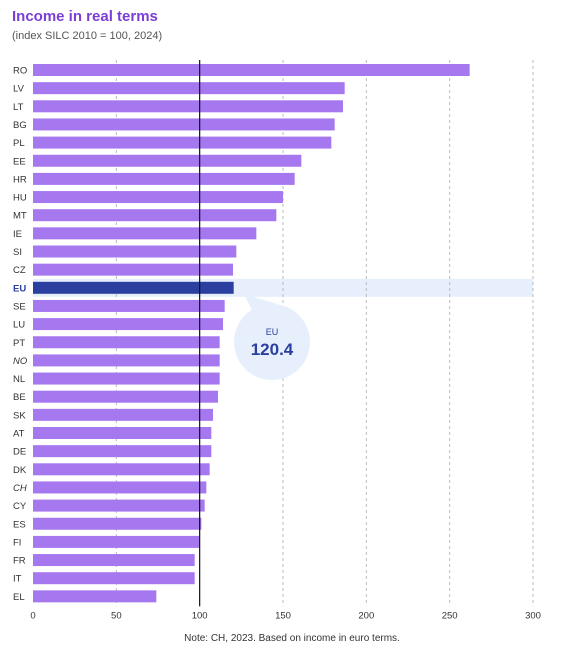 The height and width of the screenshot is (651, 584). Describe the element at coordinates (114, 578) in the screenshot. I see `bar-it` at that location.